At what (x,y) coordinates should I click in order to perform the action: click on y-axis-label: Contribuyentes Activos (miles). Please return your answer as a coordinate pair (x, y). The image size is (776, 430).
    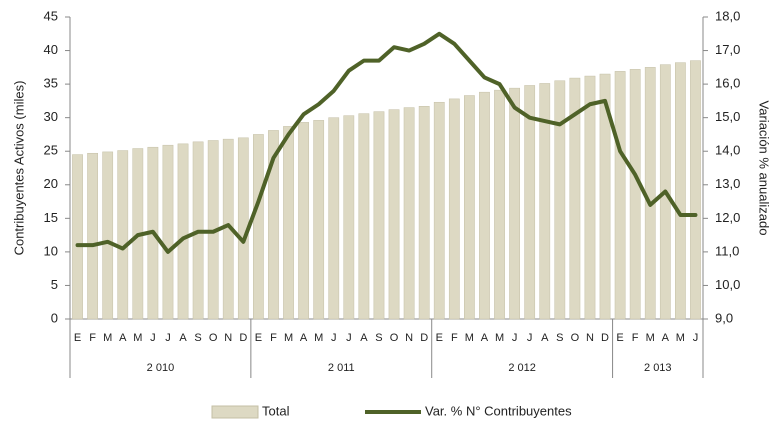
    Looking at the image, I should click on (18, 168).